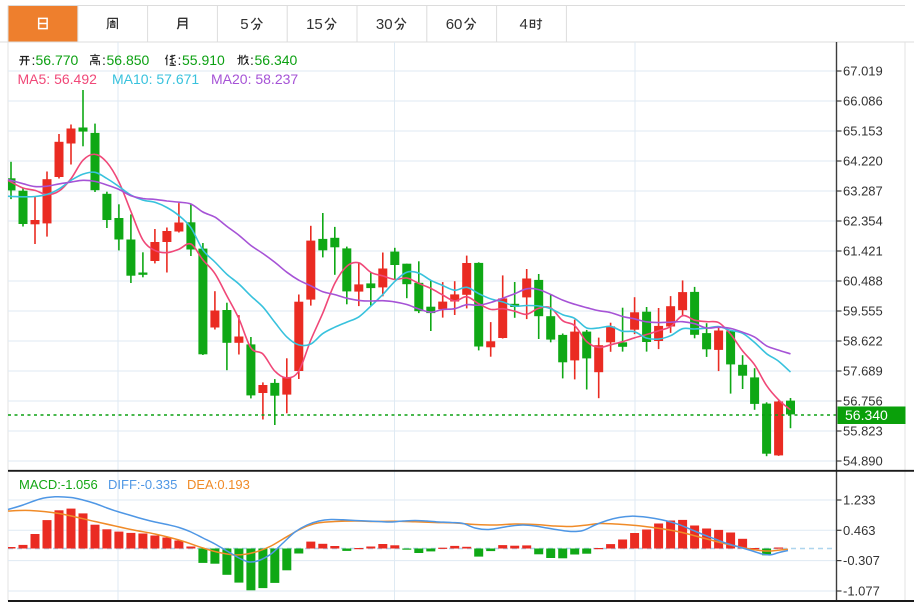 Image resolution: width=914 pixels, height=608 pixels. What do you see at coordinates (863, 131) in the screenshot?
I see `svg-text: 65.153` at bounding box center [863, 131].